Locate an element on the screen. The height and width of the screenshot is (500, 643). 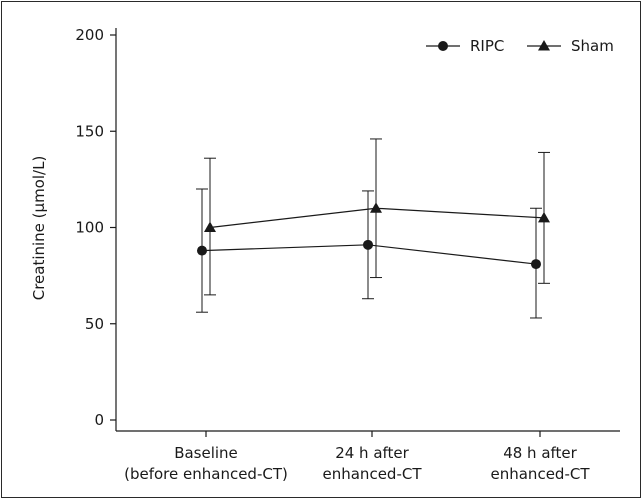
legend-item-ripc: RIPC is located at coordinates (465, 46).